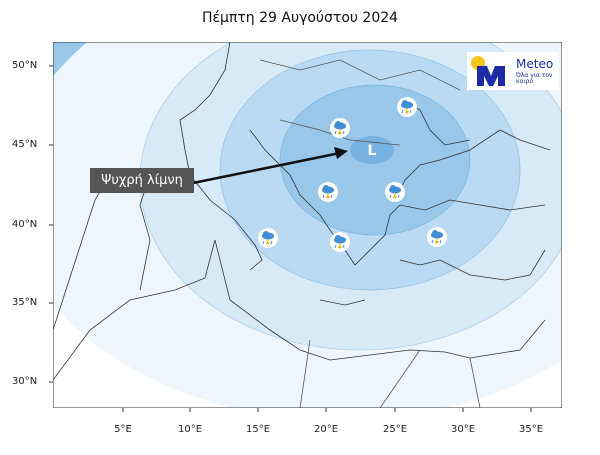 The width and height of the screenshot is (600, 455). Describe the element at coordinates (25, 381) in the screenshot. I see `lat-label: 30°N` at that location.